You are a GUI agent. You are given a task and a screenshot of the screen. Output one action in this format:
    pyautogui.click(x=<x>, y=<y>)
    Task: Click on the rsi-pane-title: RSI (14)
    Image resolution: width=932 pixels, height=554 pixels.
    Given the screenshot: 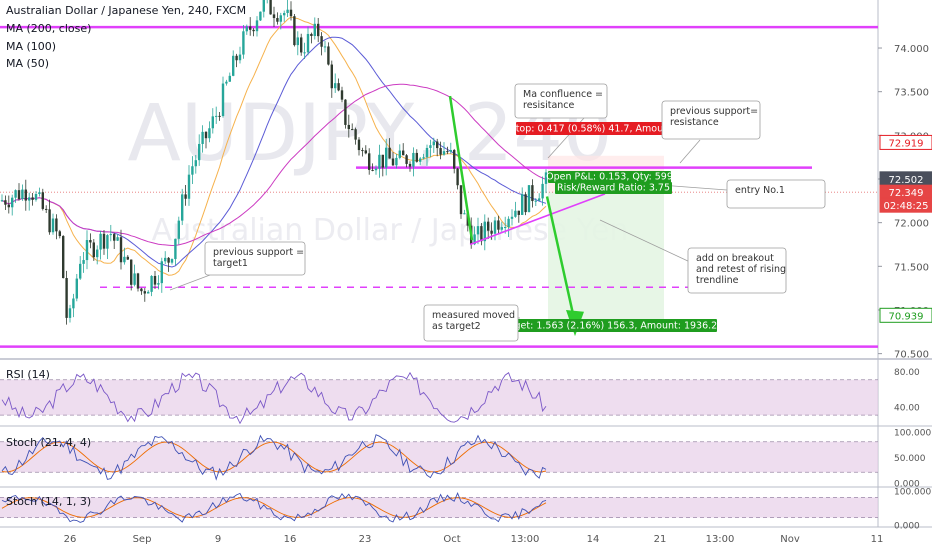 What is the action you would take?
    pyautogui.click(x=28, y=374)
    